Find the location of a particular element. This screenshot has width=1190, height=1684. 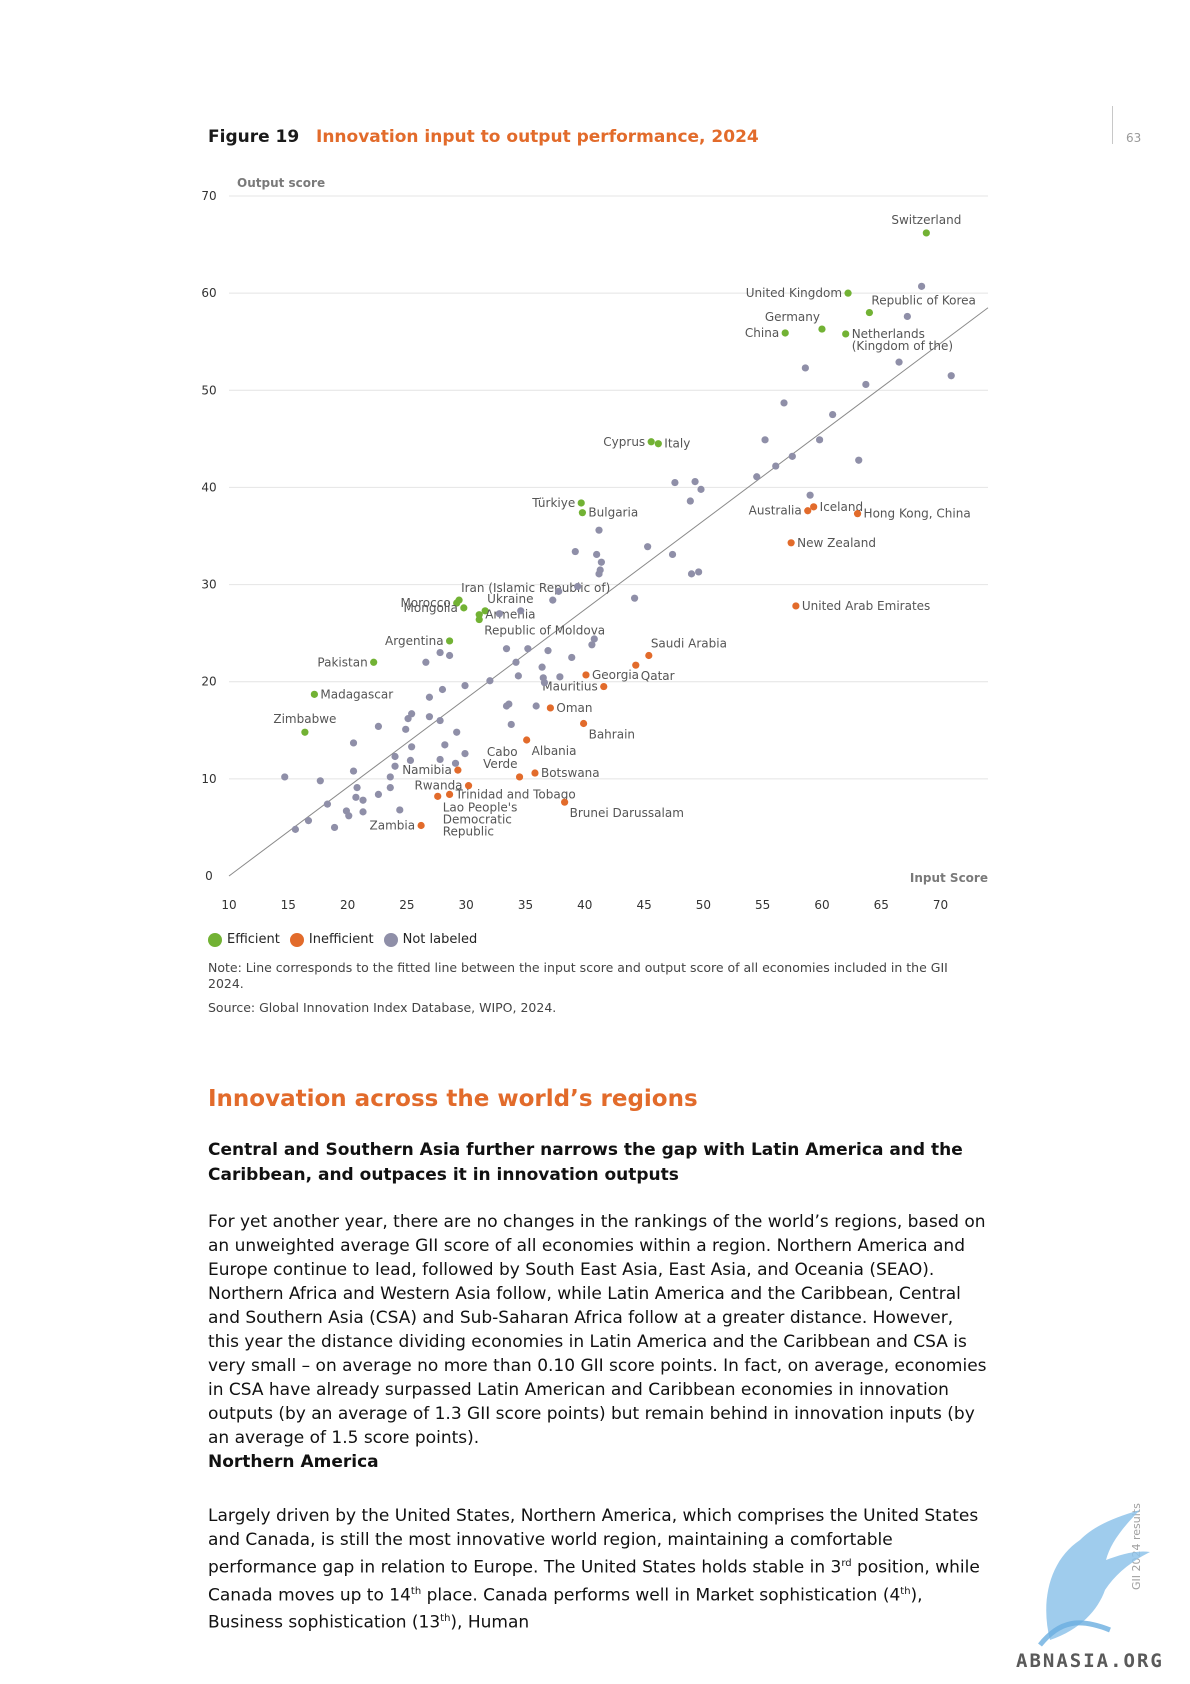

point-label: Mongolia is located at coordinates (431, 608).